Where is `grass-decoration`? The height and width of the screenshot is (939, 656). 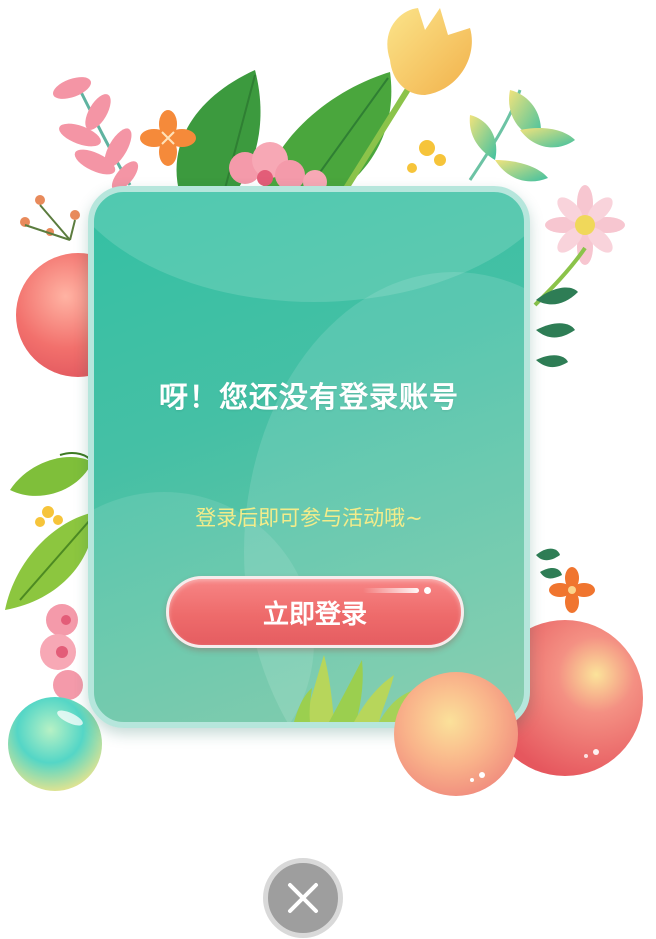 grass-decoration is located at coordinates (354, 688).